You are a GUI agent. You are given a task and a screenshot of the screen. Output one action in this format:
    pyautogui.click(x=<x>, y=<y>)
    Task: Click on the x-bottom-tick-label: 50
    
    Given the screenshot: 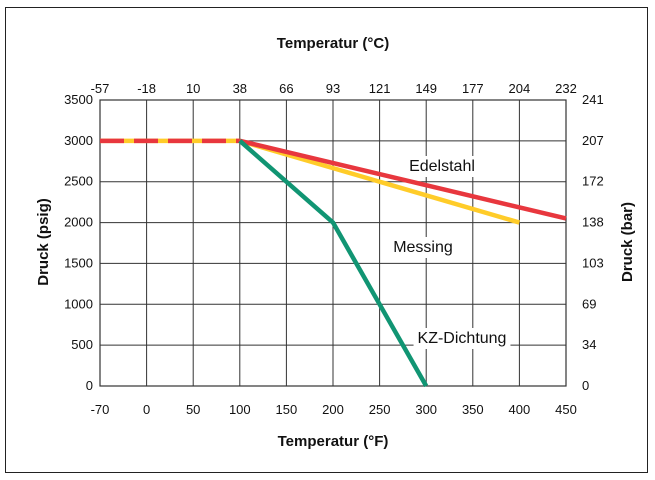 What is the action you would take?
    pyautogui.click(x=193, y=409)
    